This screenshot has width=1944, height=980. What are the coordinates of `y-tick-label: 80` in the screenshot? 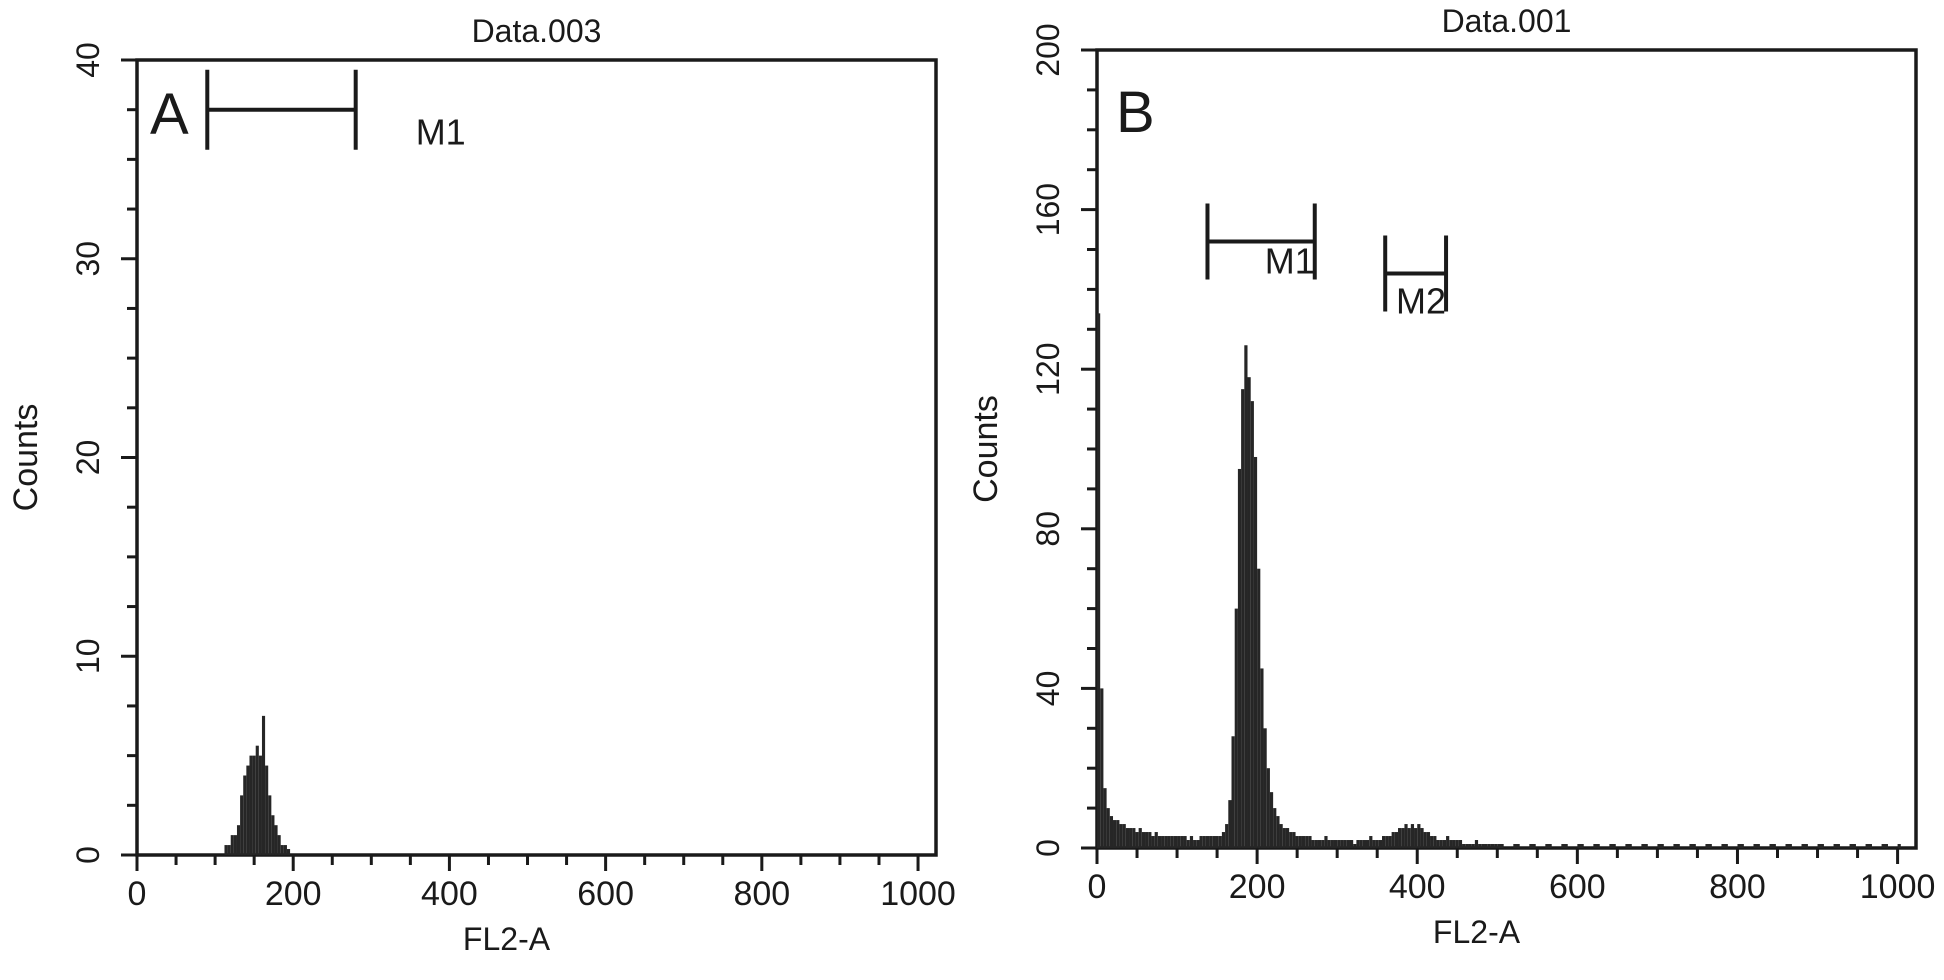 It's located at (1048, 529).